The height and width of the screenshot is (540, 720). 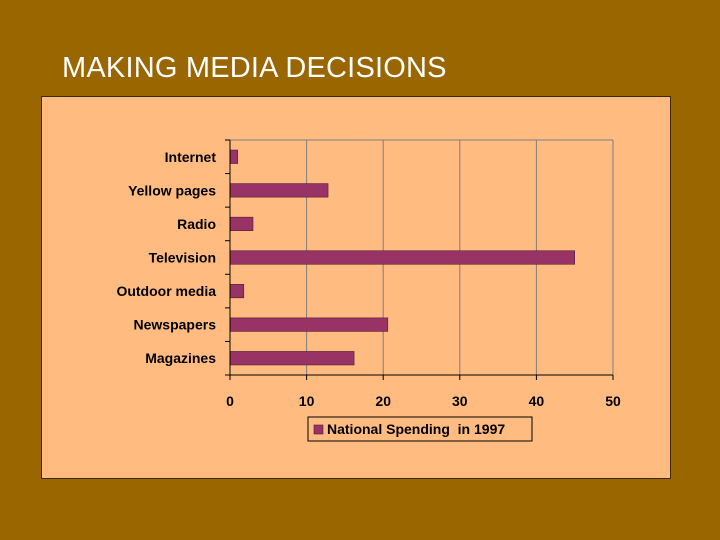 What do you see at coordinates (613, 401) in the screenshot?
I see `x-tick-label: 50` at bounding box center [613, 401].